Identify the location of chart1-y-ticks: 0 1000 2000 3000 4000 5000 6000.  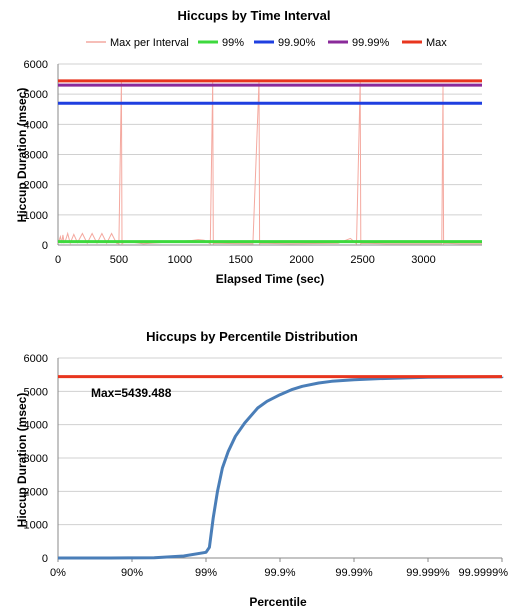
(36, 155).